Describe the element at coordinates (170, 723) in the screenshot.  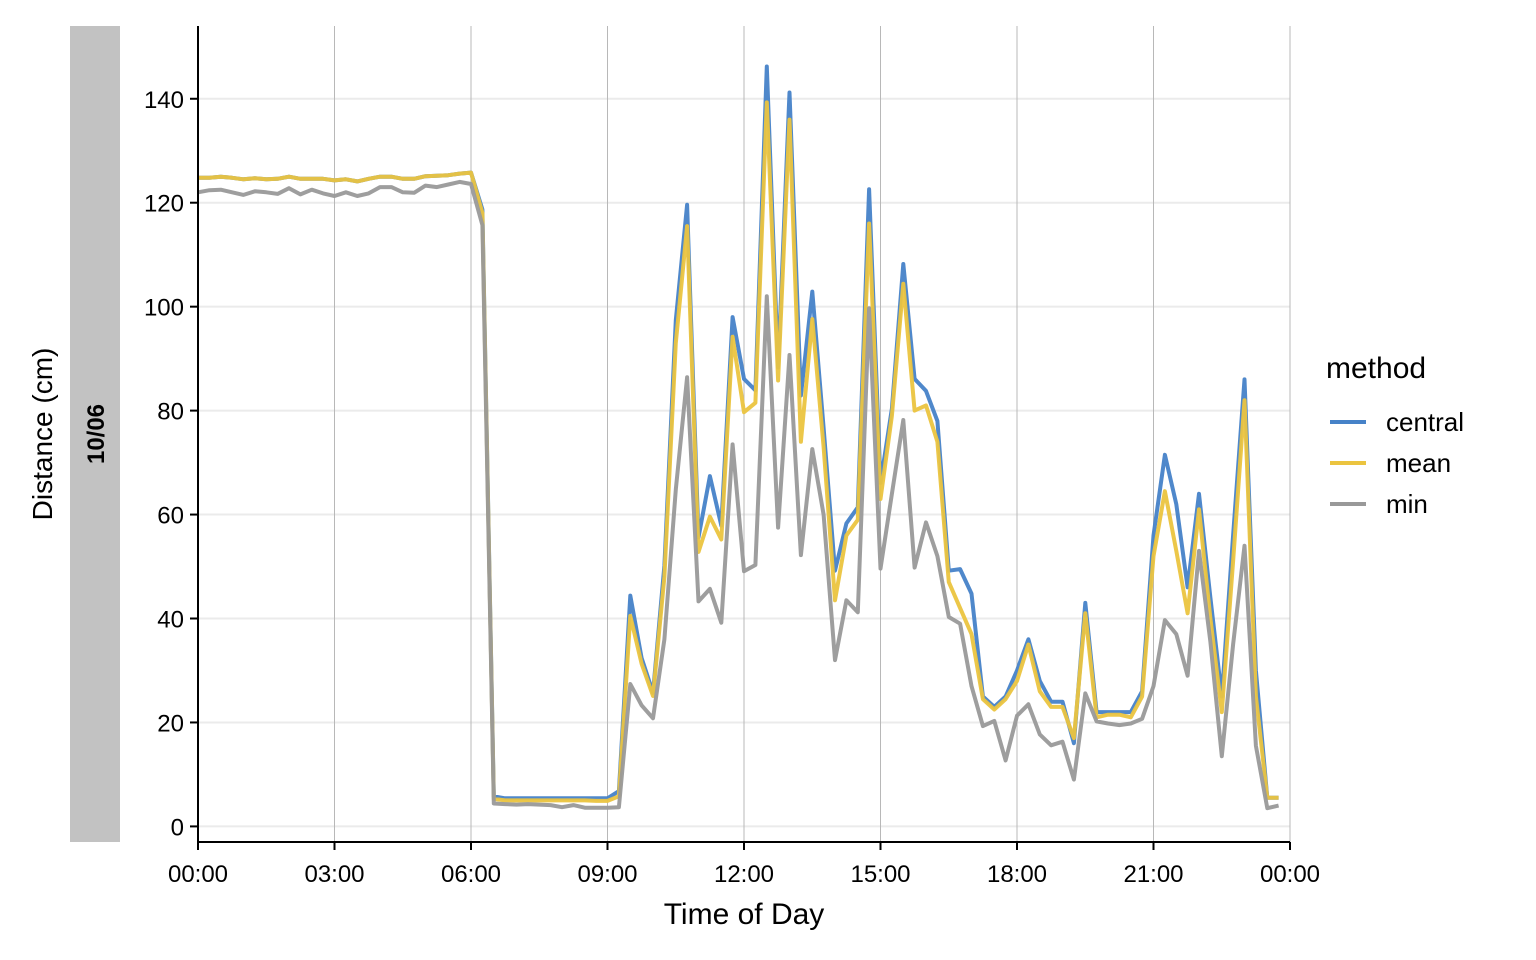
I see `y-tick-label: 20` at that location.